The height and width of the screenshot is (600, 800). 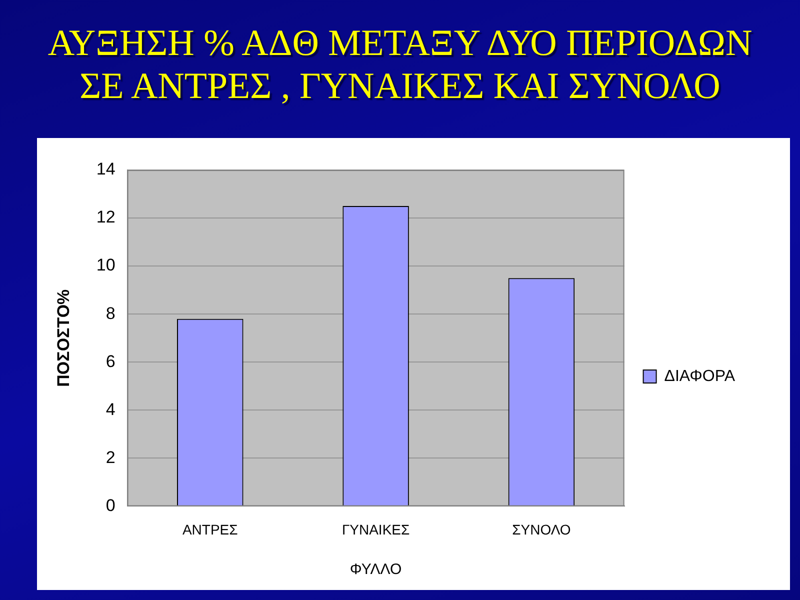 What do you see at coordinates (106, 265) in the screenshot?
I see `y-tick-label: 10` at bounding box center [106, 265].